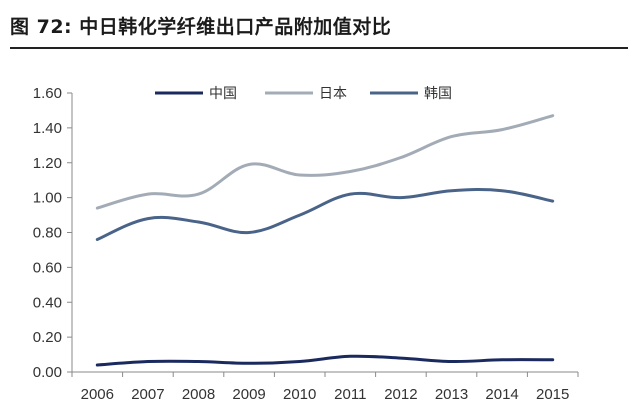 This screenshot has width=640, height=418. I want to click on x-tick-label: 2012, so click(400, 394).